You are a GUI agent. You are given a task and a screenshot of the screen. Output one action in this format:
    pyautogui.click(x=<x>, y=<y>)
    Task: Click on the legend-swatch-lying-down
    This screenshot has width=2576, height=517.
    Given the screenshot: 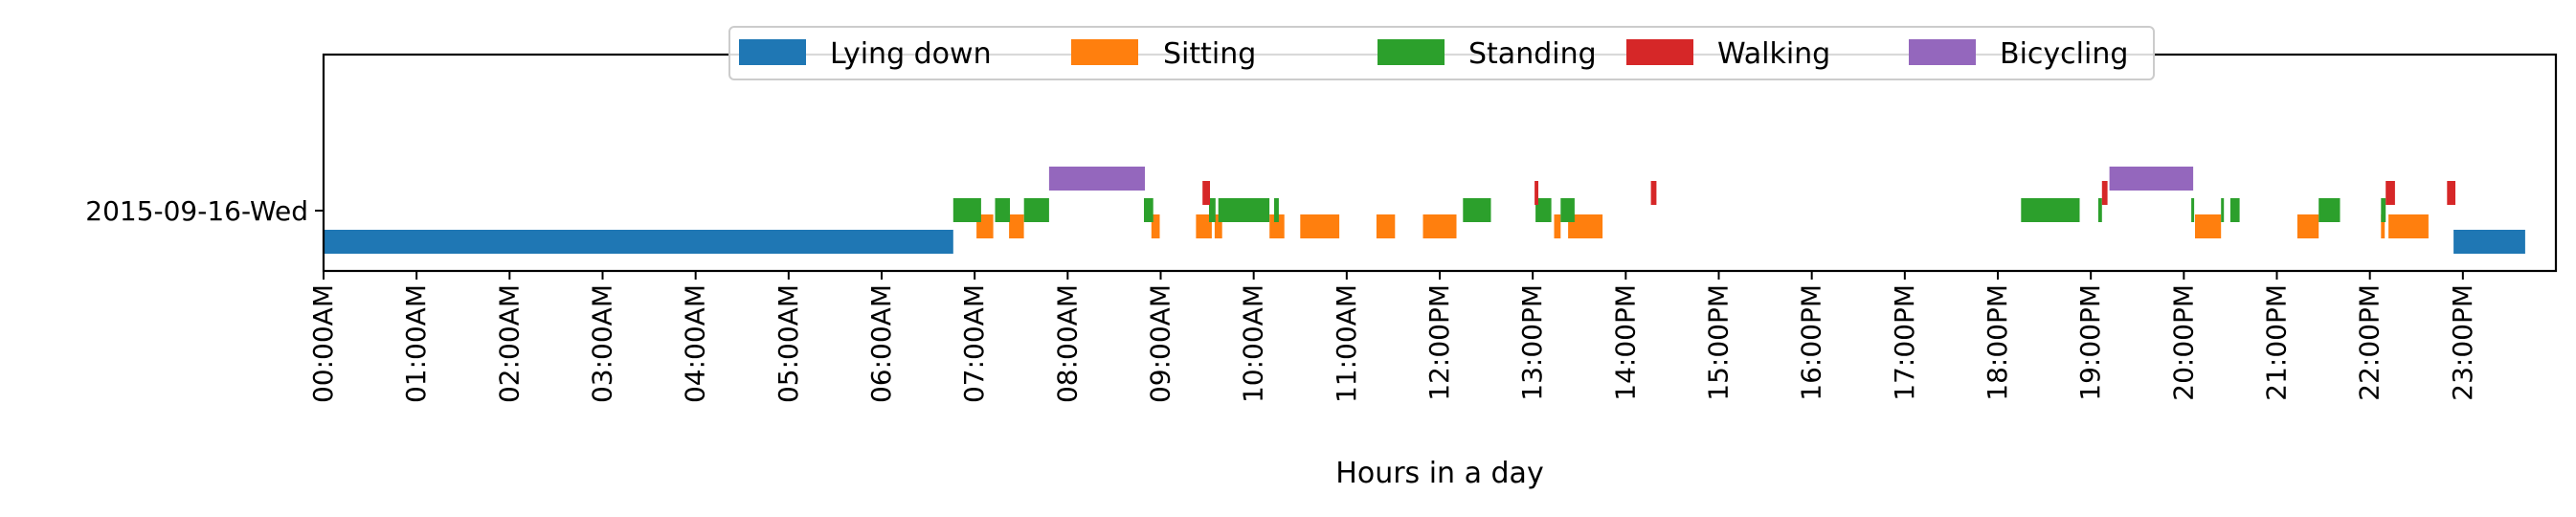 What is the action you would take?
    pyautogui.click(x=773, y=52)
    